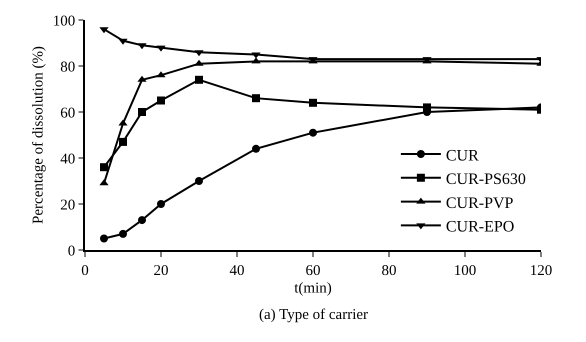 This screenshot has width=586, height=342. What do you see at coordinates (313, 270) in the screenshot?
I see `x-tick-label: 60` at bounding box center [313, 270].